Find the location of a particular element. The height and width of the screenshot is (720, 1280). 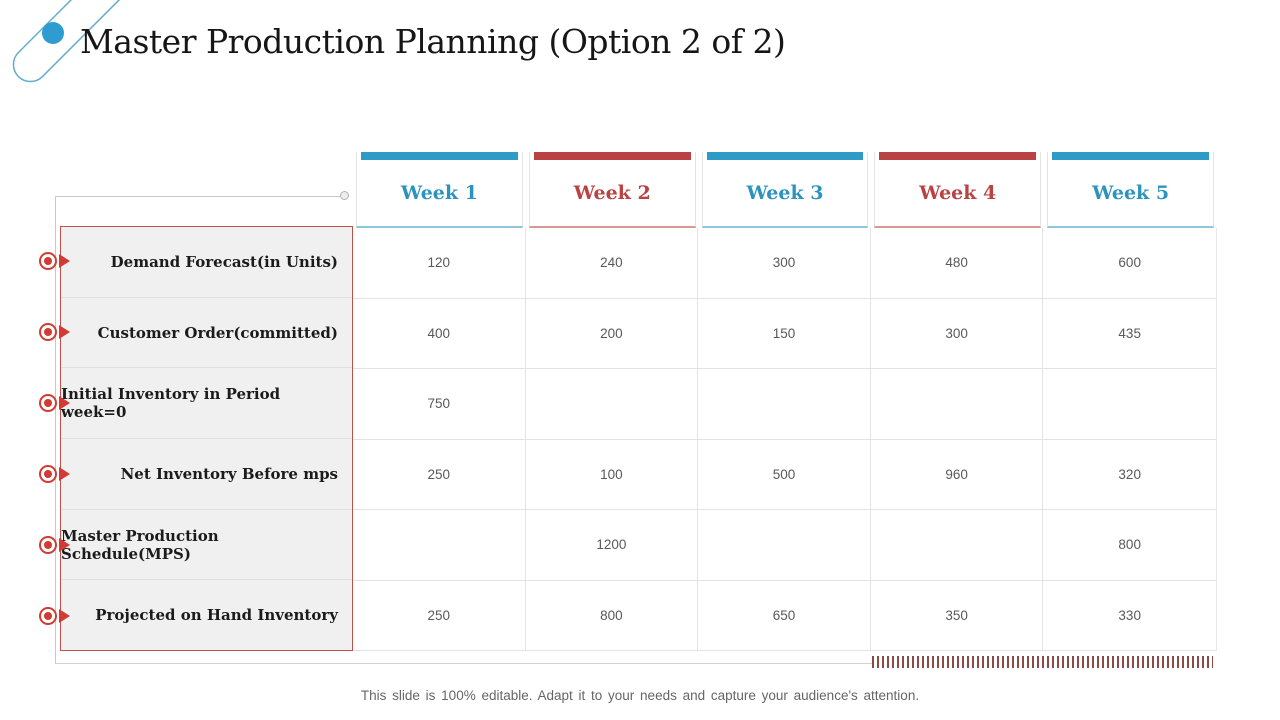

header-week-2: Week 2 is located at coordinates (612, 190).